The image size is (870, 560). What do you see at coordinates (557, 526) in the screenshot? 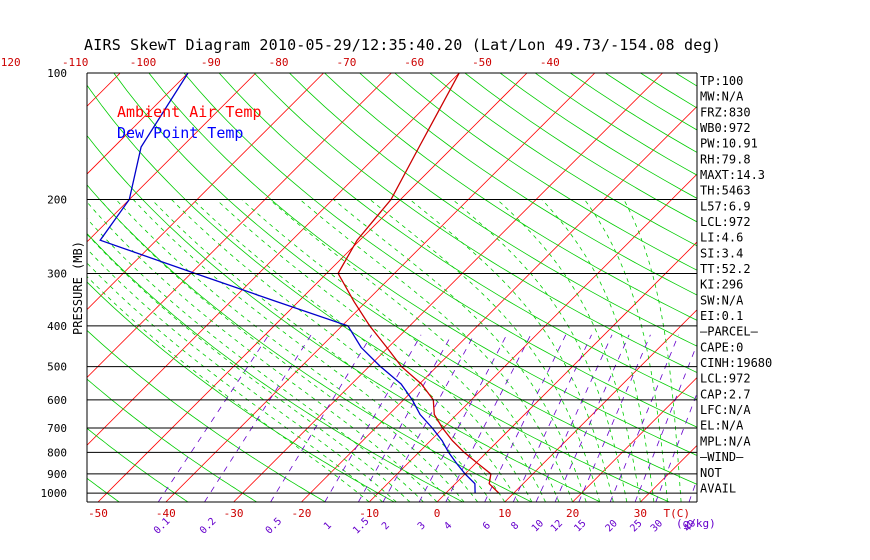
I see `mixing-ratio-tick-label: 12` at bounding box center [557, 526].